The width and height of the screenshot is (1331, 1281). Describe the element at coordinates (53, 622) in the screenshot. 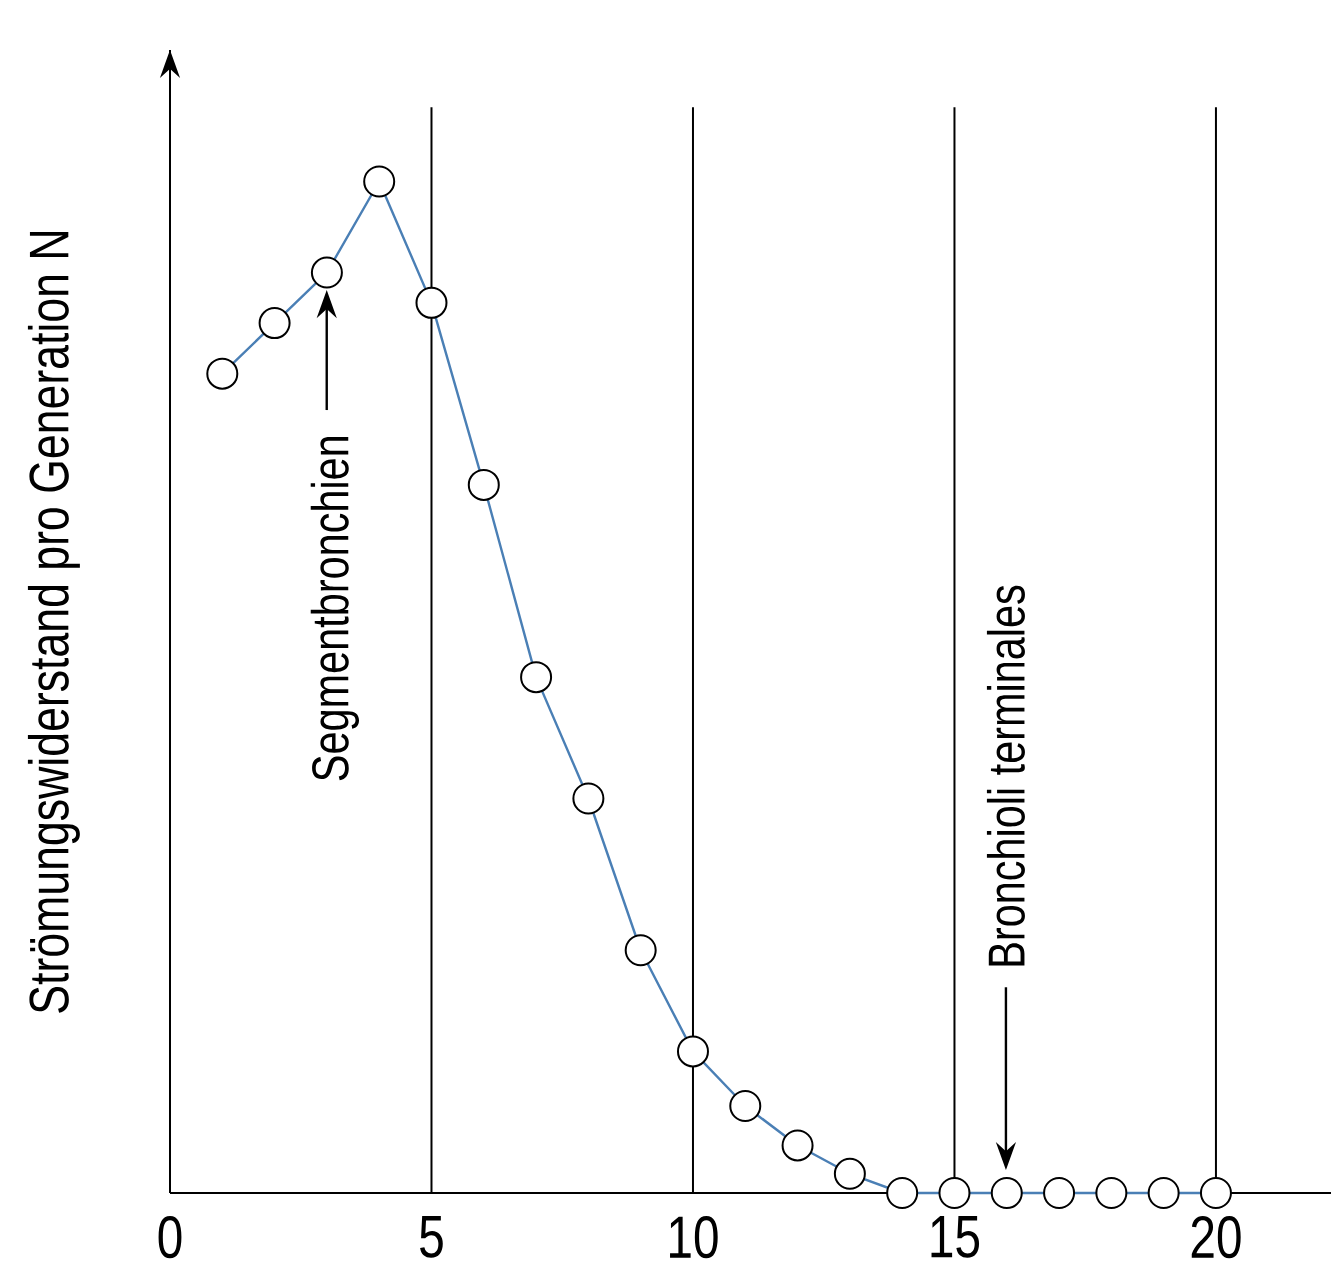

I see `y-axis-title: Strömungswiderstand pro Generation N` at that location.